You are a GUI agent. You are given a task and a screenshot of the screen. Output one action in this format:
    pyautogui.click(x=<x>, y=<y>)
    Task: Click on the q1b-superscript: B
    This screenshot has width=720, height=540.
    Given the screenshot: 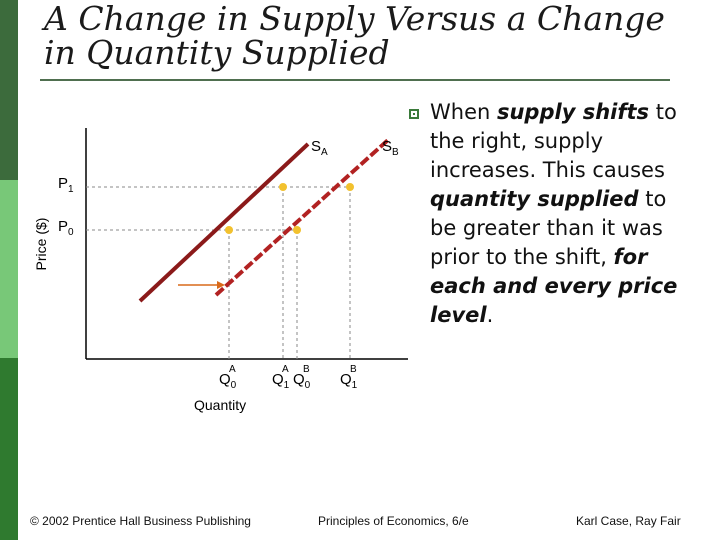 What is the action you would take?
    pyautogui.click(x=353, y=369)
    